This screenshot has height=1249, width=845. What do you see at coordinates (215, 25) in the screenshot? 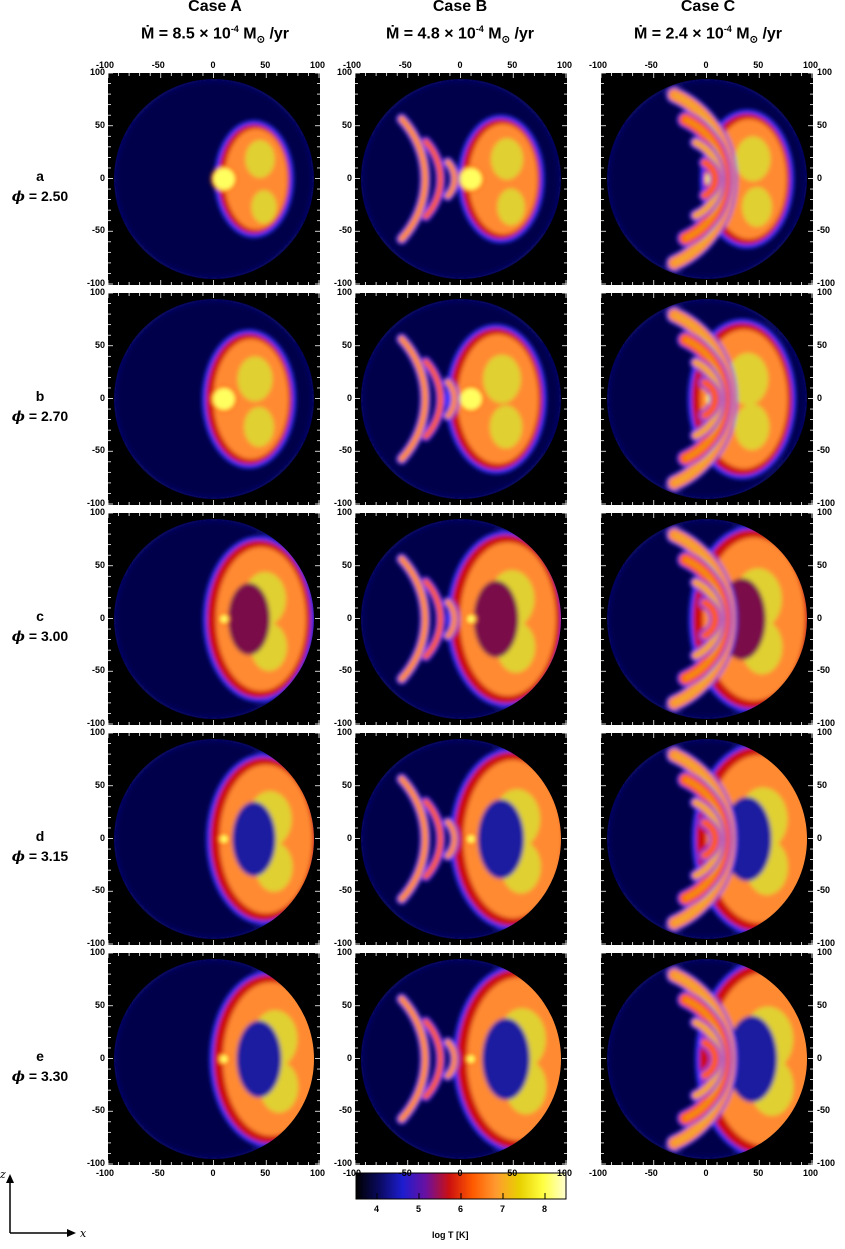
I see `column-title-case-a: Case A Ṁ = 8.5 × 10-4 M⊙ /yr` at bounding box center [215, 25].